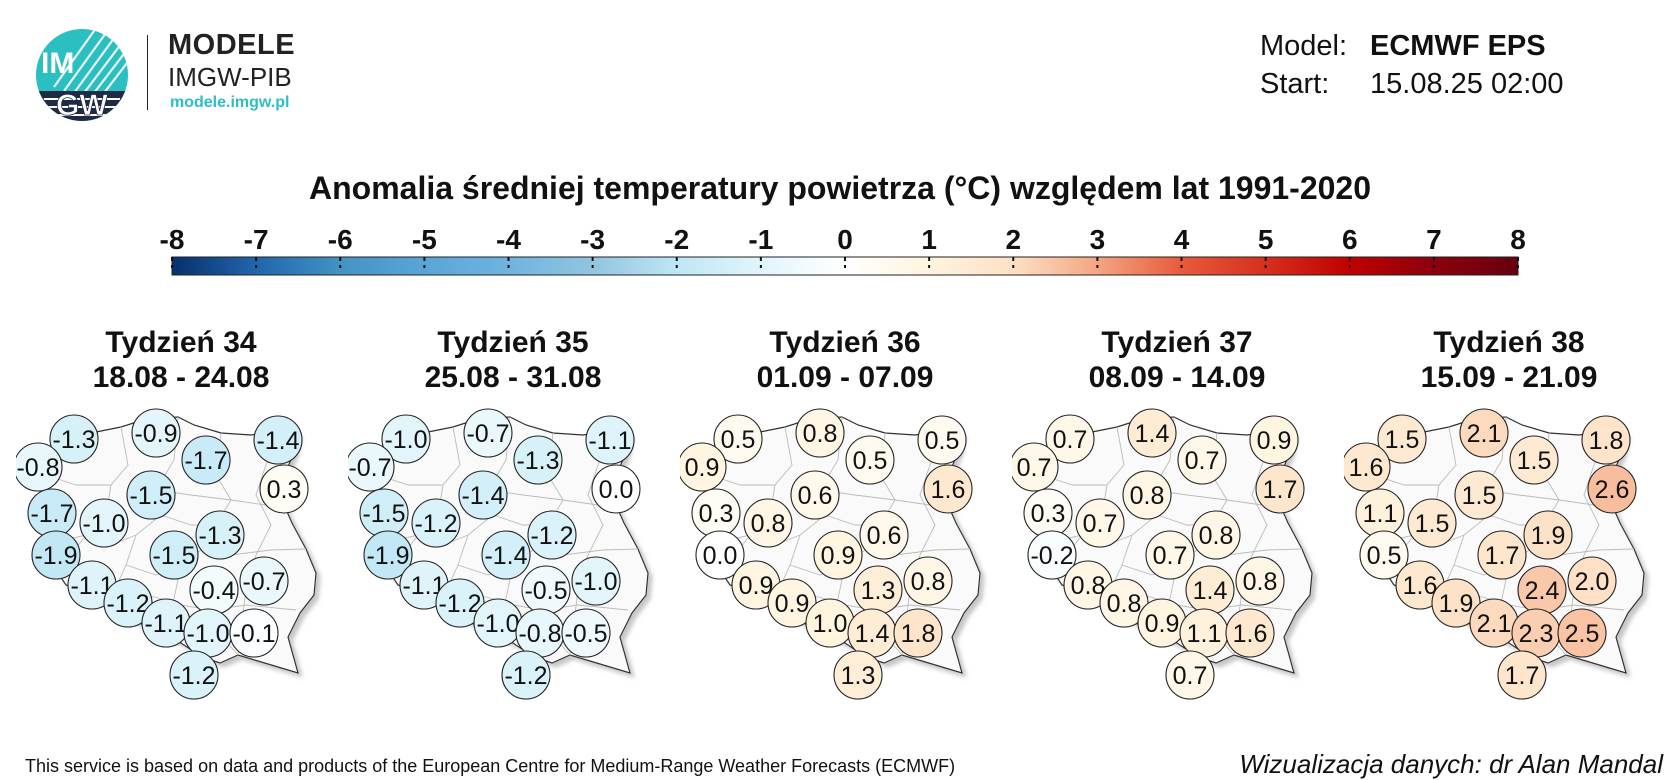 The width and height of the screenshot is (1680, 780). What do you see at coordinates (165, 624) in the screenshot?
I see `station-value: -1.1` at bounding box center [165, 624].